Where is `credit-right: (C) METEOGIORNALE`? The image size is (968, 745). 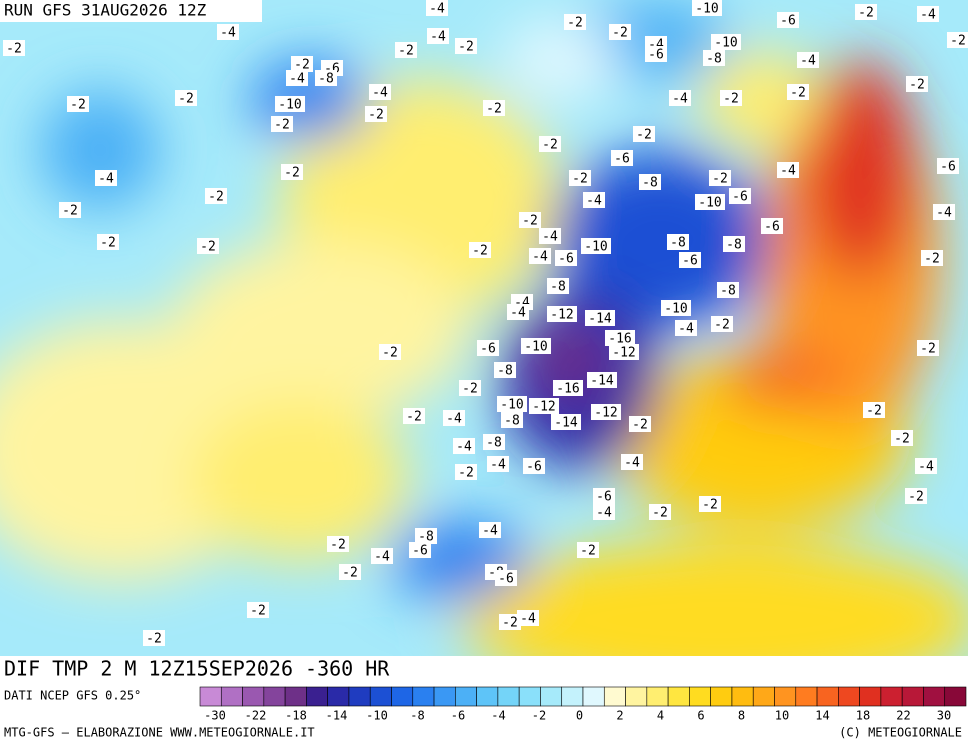 credit-right: (C) METEOGIORNALE is located at coordinates (900, 733).